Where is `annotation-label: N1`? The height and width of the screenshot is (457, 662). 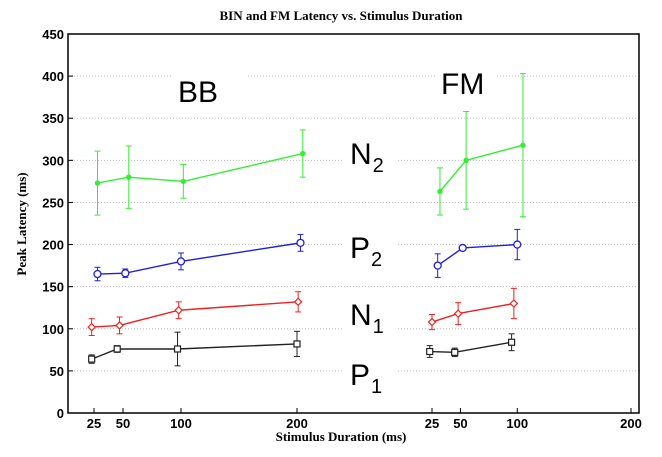 annotation-label: N1 is located at coordinates (367, 318).